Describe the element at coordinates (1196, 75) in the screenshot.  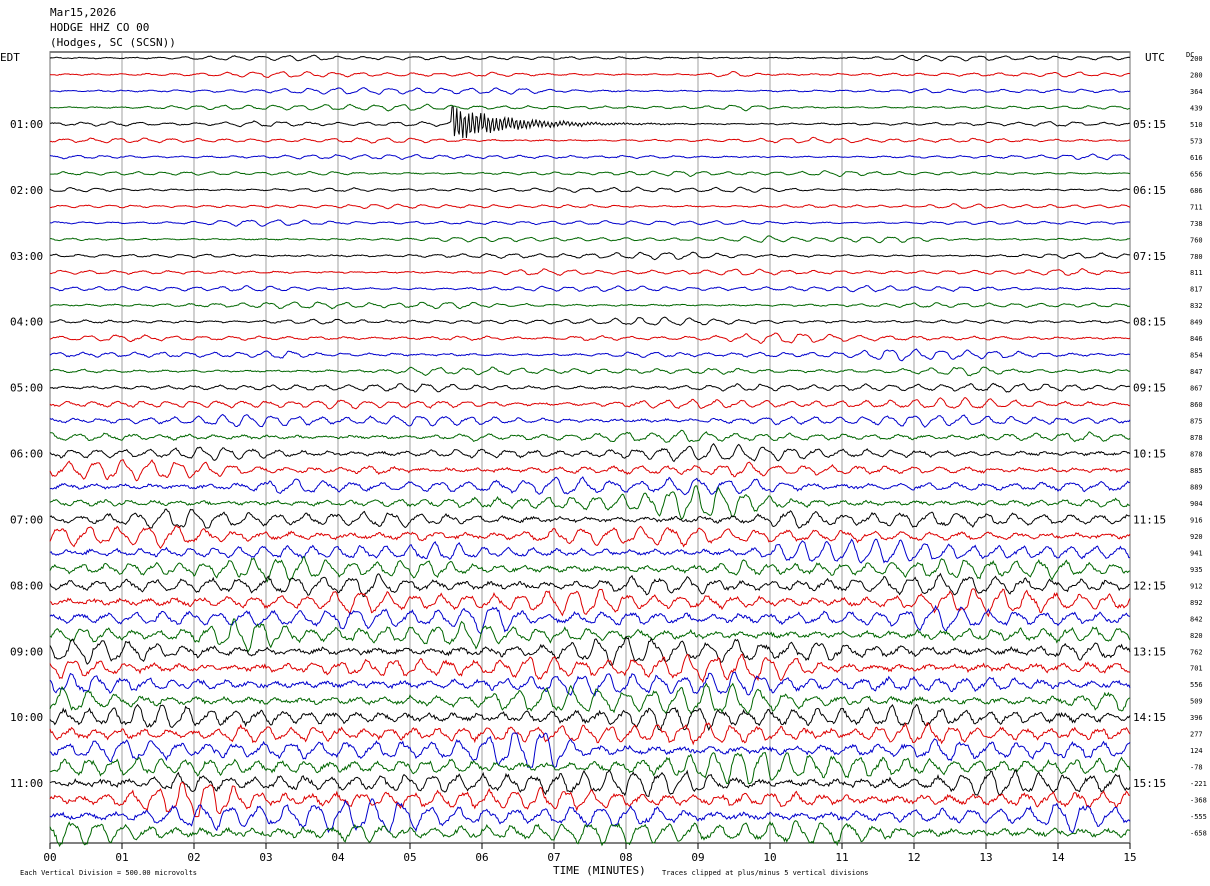
I see `dc-value: 280` at that location.